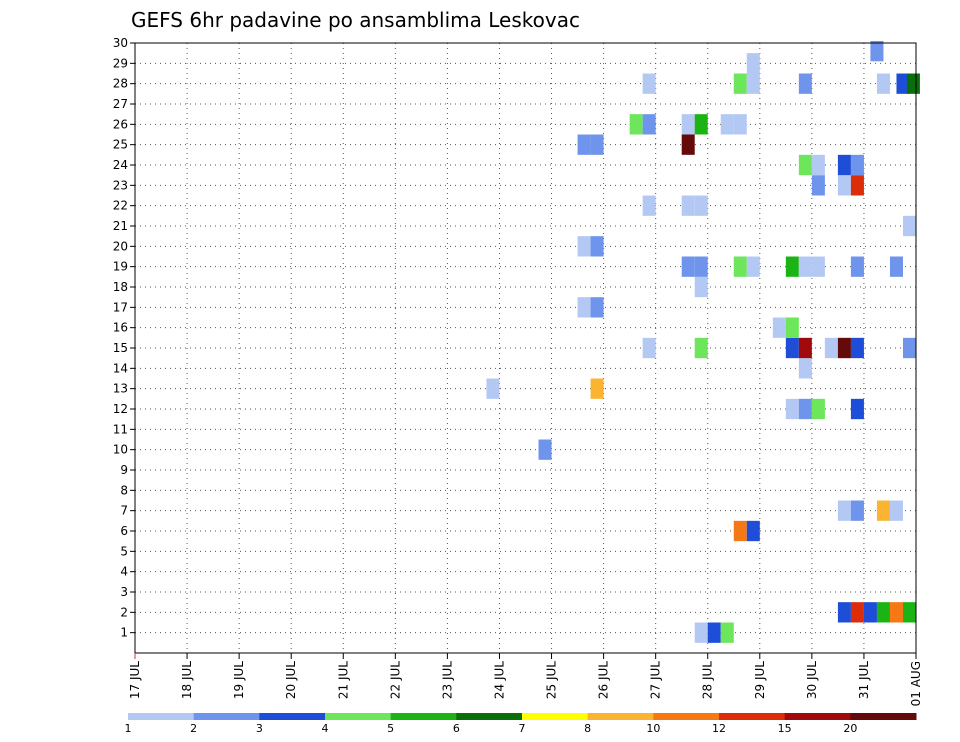 This screenshot has width=960, height=742. Describe the element at coordinates (653, 728) in the screenshot. I see `colorbar-label: 10` at that location.